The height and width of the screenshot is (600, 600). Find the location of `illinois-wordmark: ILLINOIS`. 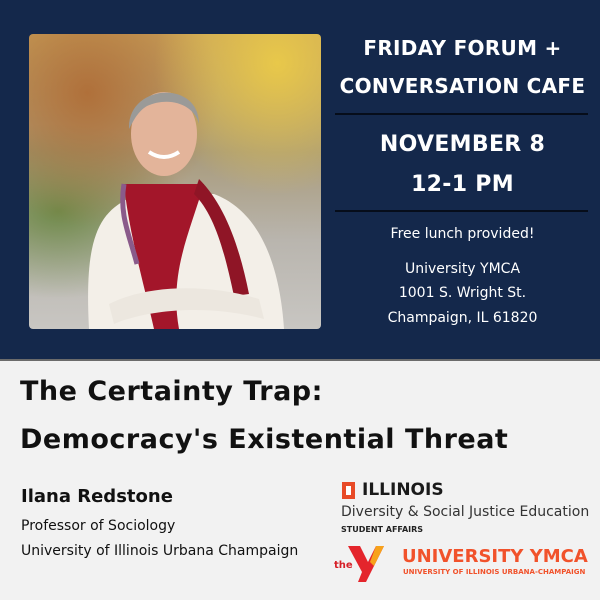

illinois-wordmark: ILLINOIS is located at coordinates (403, 490).